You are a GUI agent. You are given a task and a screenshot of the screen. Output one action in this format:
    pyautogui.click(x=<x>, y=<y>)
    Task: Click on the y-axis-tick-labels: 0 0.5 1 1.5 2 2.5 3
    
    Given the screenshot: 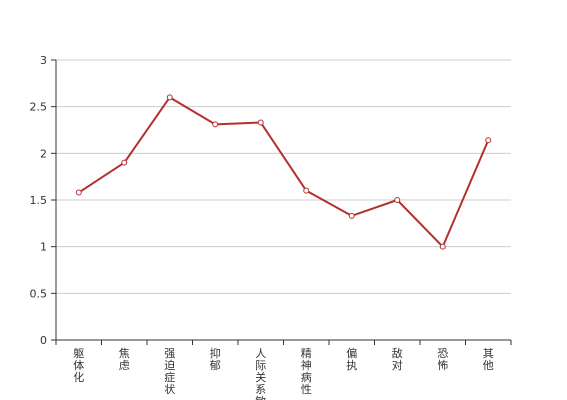 What is the action you would take?
    pyautogui.click(x=39, y=200)
    